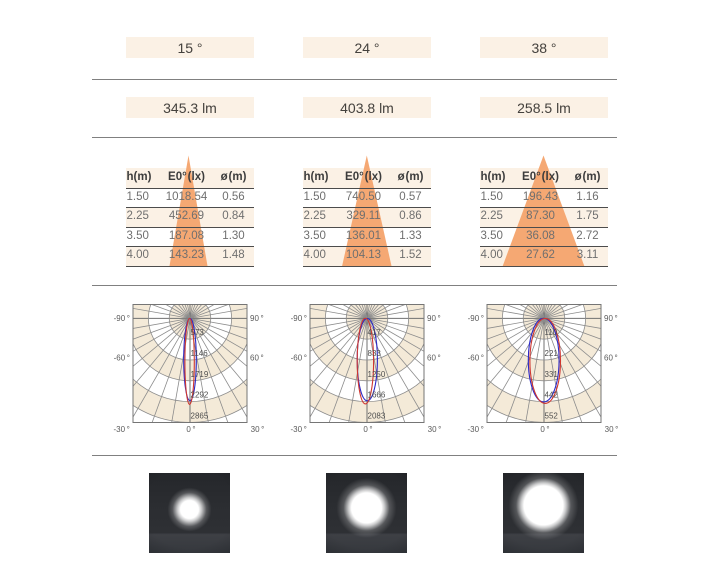  Describe the element at coordinates (200, 395) in the screenshot. I see `svg-text: 2292` at that location.